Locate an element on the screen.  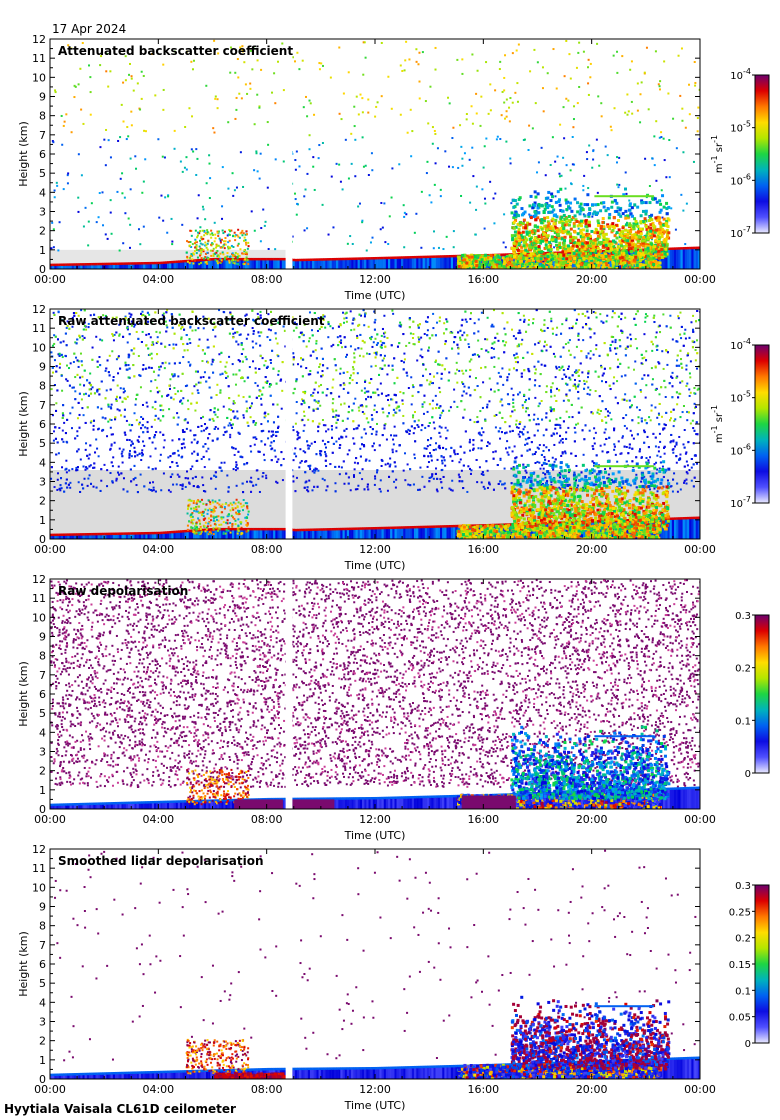
colorbar-label-unit: sr is located at coordinates (719, 148).